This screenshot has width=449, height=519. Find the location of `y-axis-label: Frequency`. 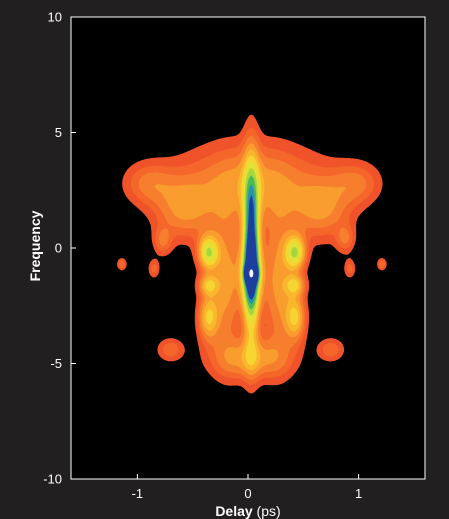

y-axis-label: Frequency is located at coordinates (35, 245).